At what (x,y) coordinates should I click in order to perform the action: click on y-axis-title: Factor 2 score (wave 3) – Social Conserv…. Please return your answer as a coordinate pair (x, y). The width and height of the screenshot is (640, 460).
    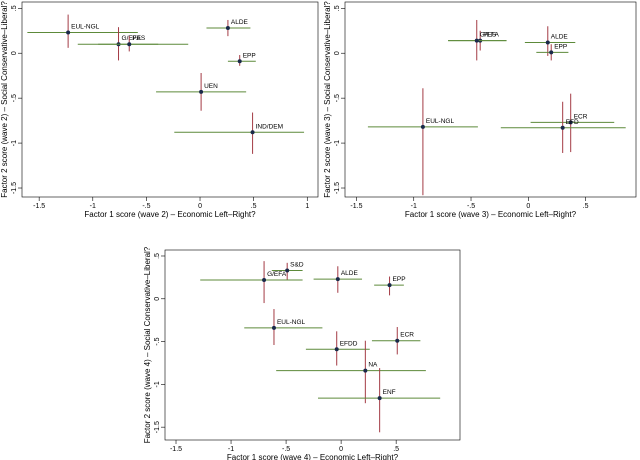
    Looking at the image, I should click on (327, 99).